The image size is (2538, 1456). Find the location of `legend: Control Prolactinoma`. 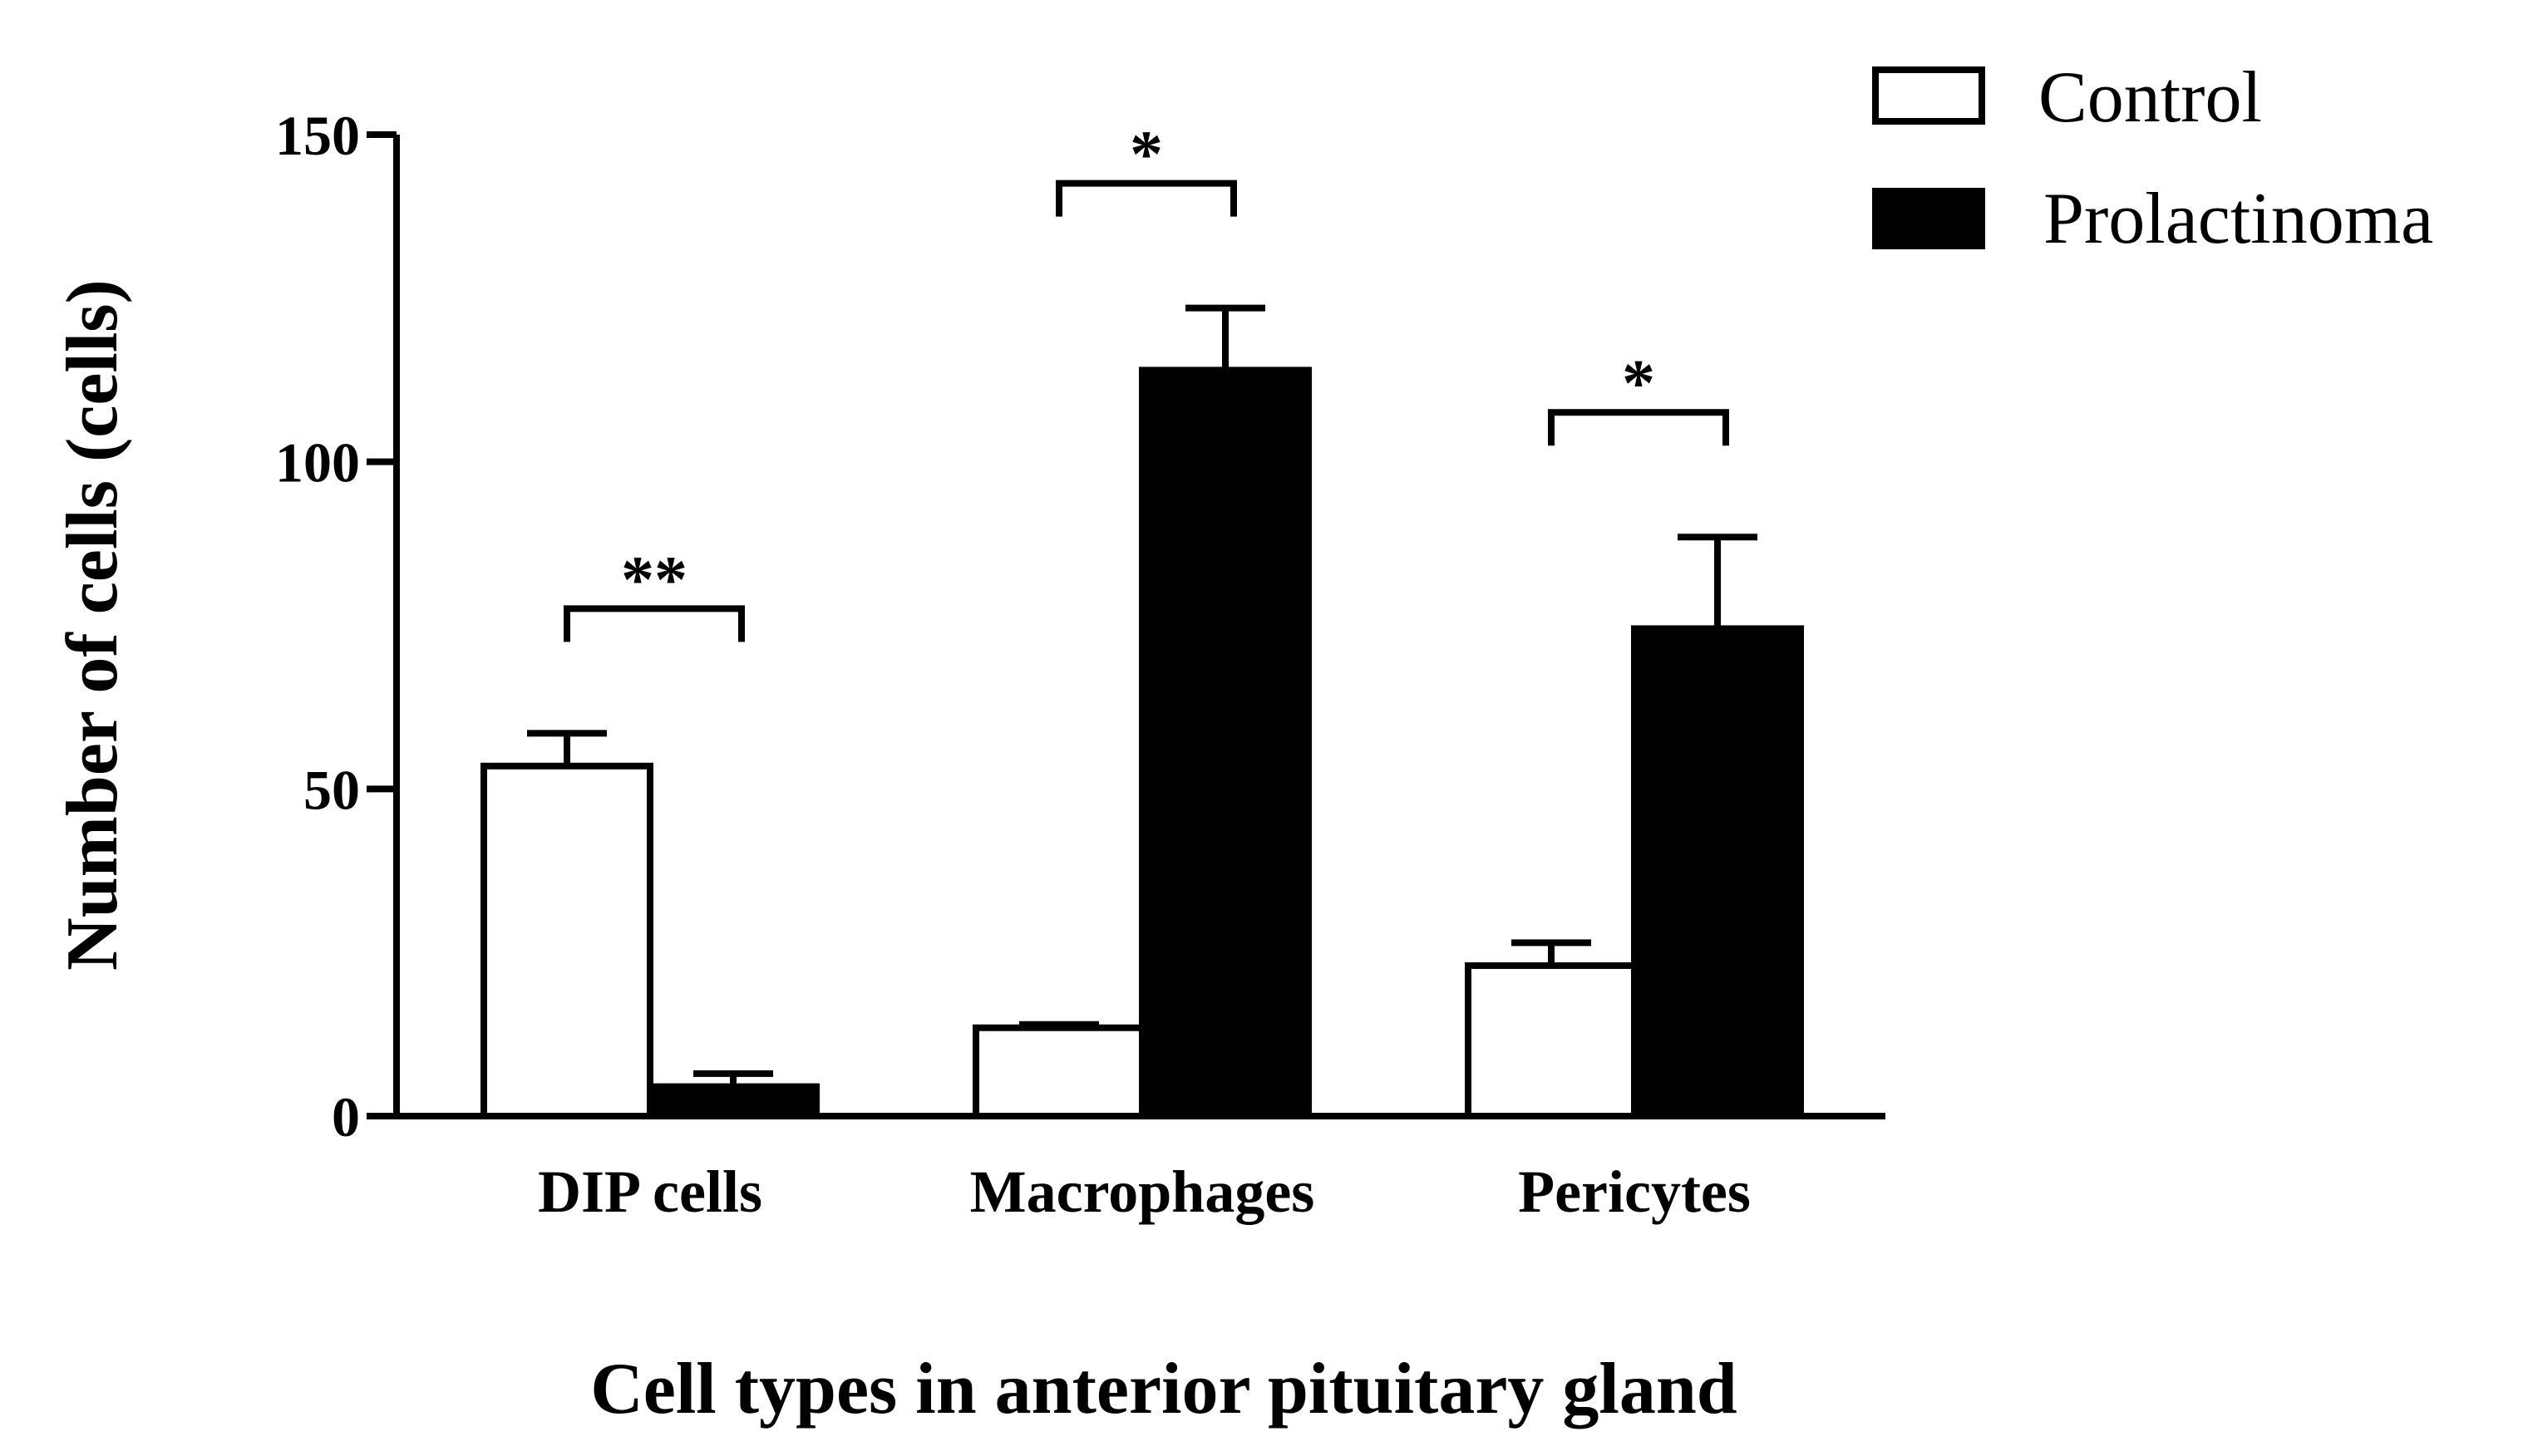

legend: Control Prolactinoma is located at coordinates (2152, 158).